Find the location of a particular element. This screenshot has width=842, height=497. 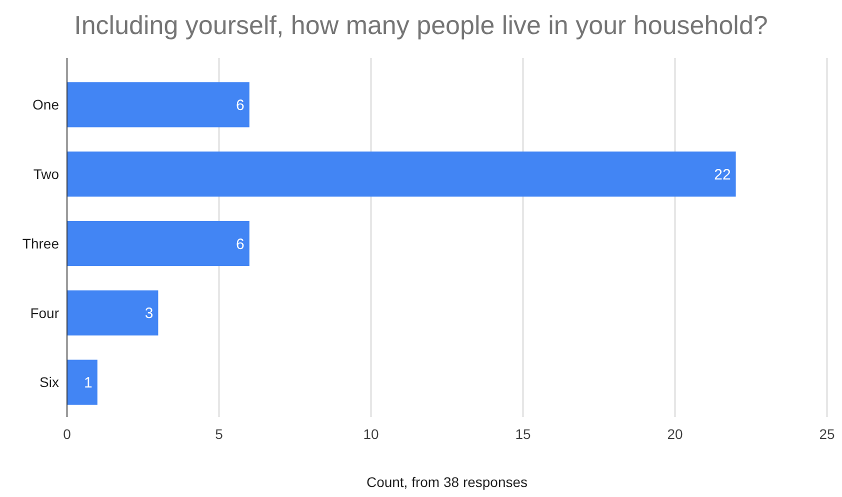

x-axis-title: Count, from 38 responses is located at coordinates (447, 482).